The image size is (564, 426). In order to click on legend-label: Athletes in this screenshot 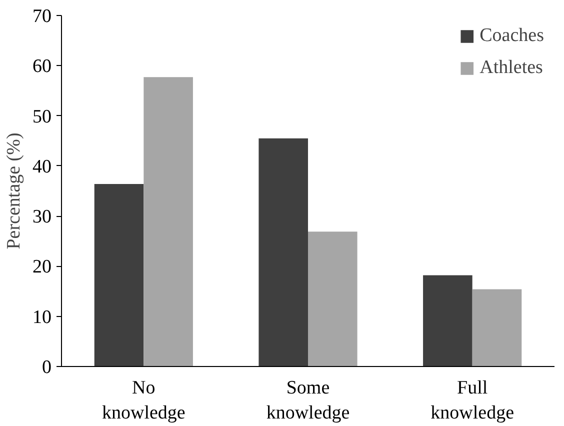, I will do `click(511, 68)`.